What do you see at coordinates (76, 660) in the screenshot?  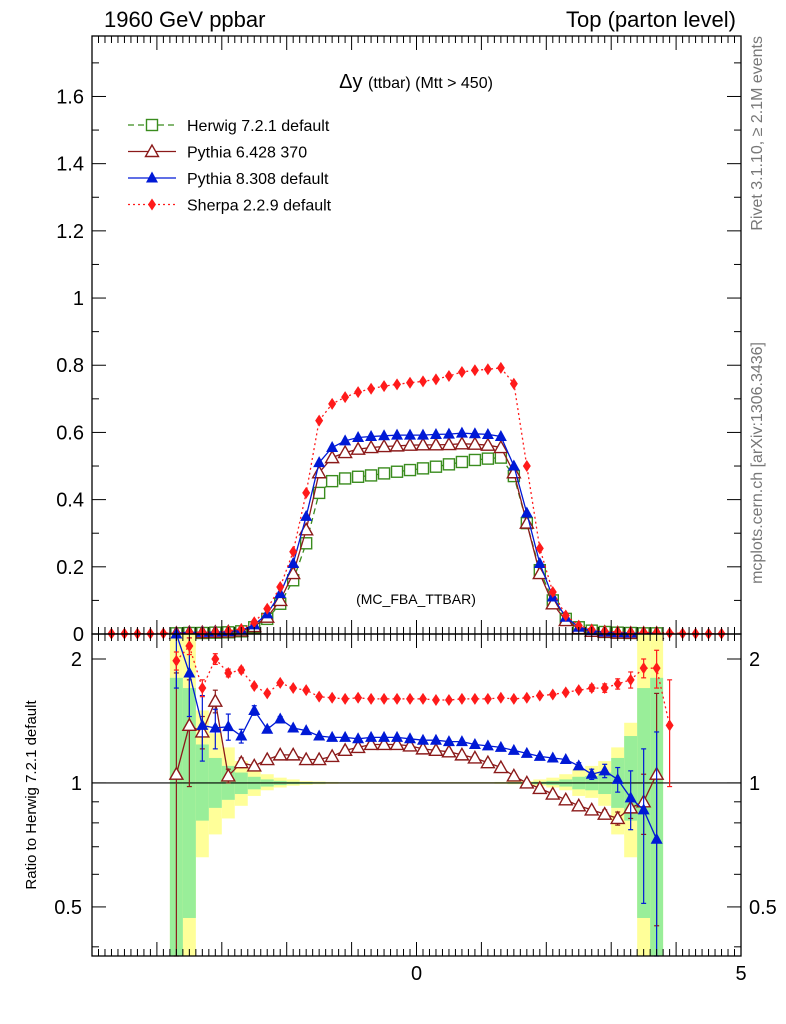 I see `ratio-y-tick-label: 2` at bounding box center [76, 660].